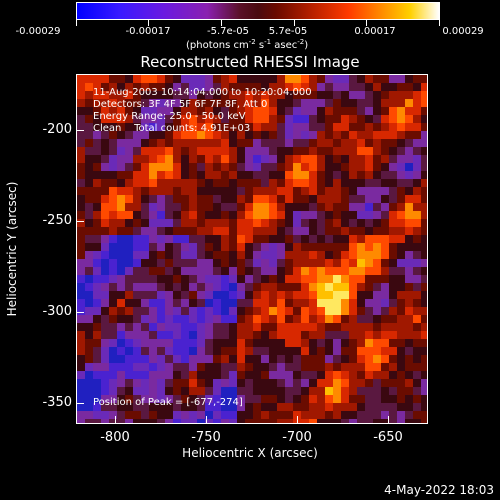 The image size is (500, 500). I want to click on x-tick-label: -650, so click(388, 437).